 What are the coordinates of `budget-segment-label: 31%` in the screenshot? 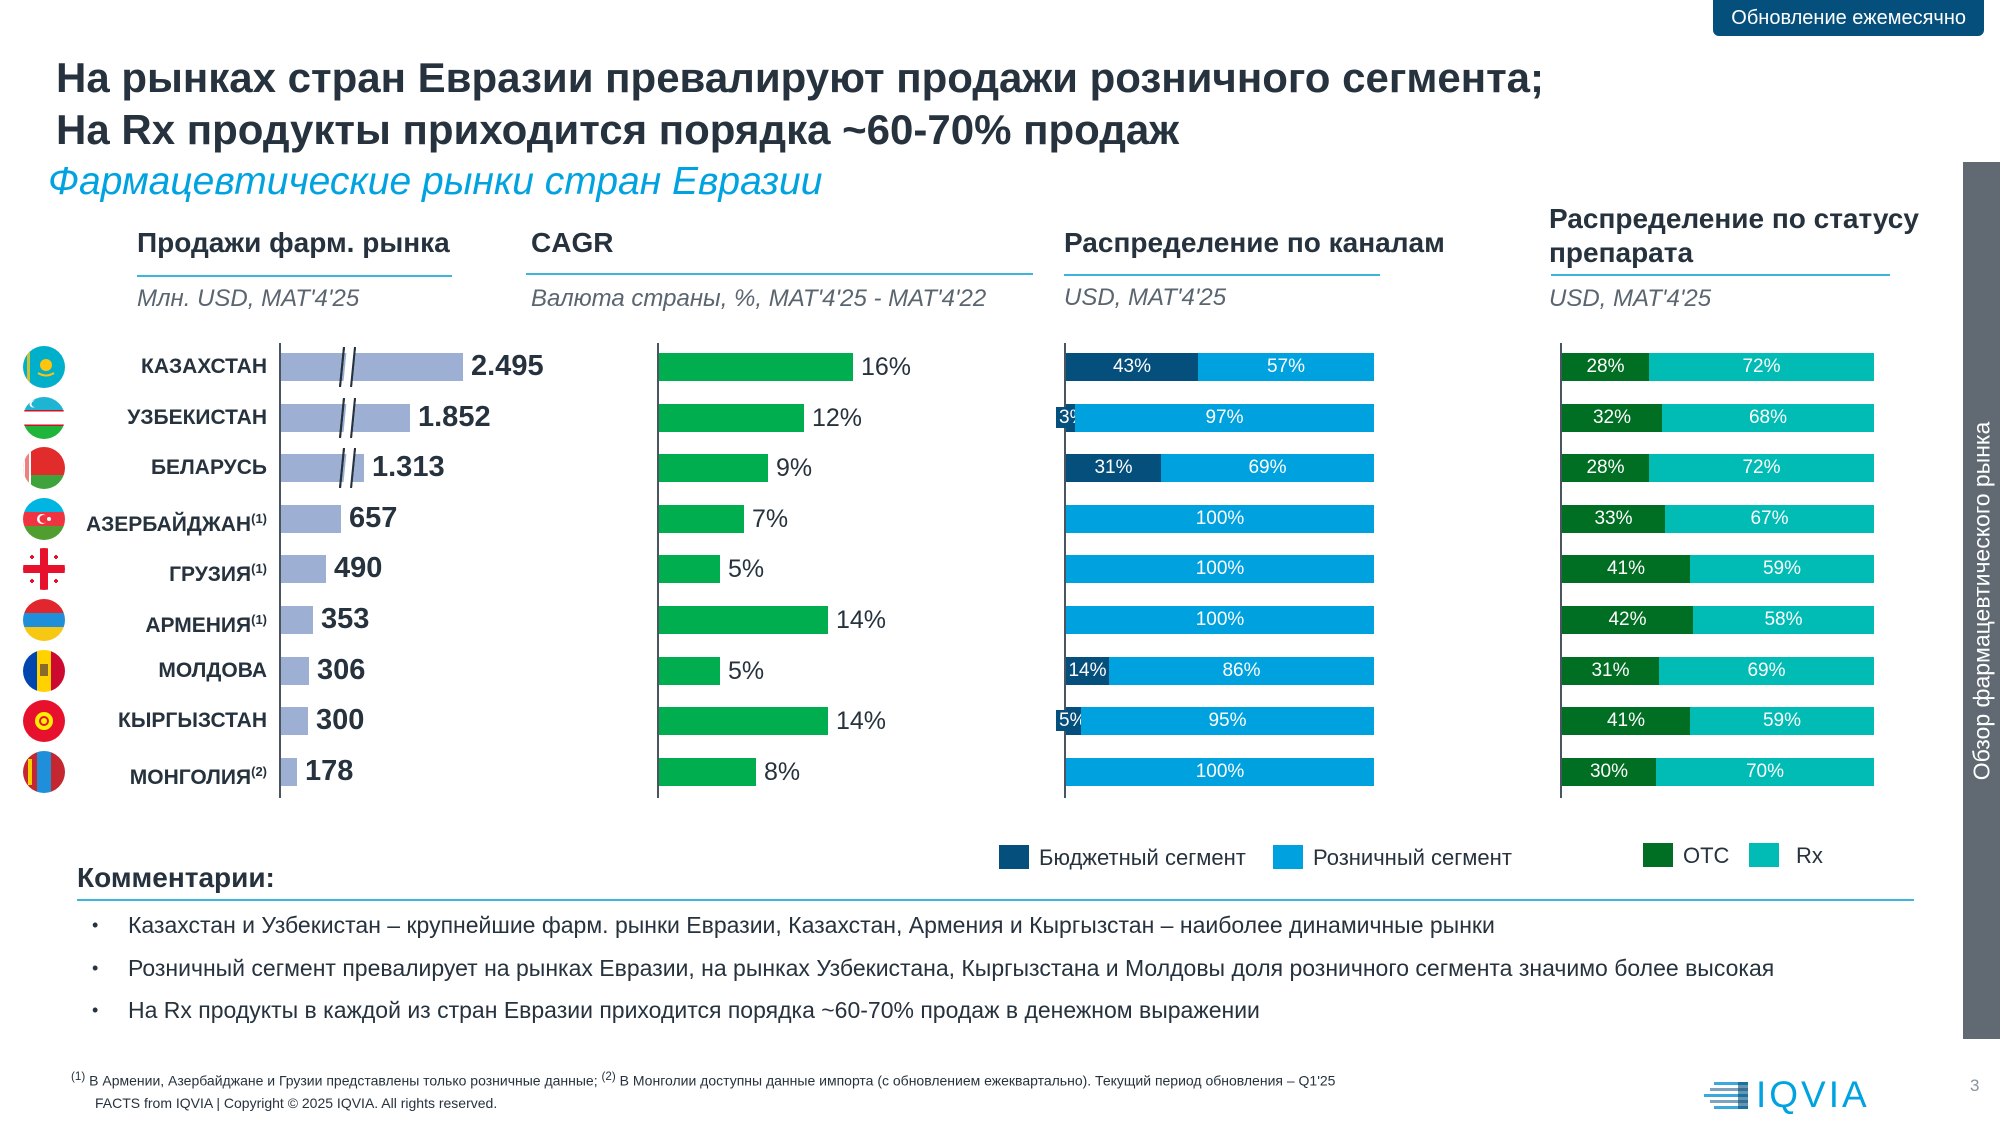 It's located at (1113, 468).